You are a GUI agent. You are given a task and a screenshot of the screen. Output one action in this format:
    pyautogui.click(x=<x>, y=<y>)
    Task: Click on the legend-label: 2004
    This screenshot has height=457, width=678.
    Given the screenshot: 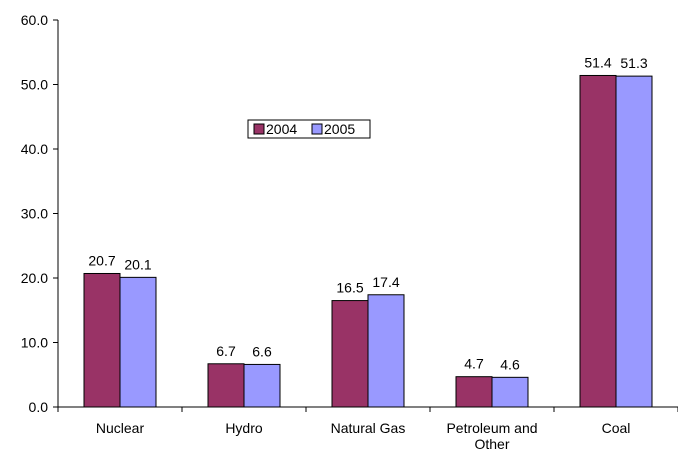 What is the action you would take?
    pyautogui.click(x=281, y=129)
    